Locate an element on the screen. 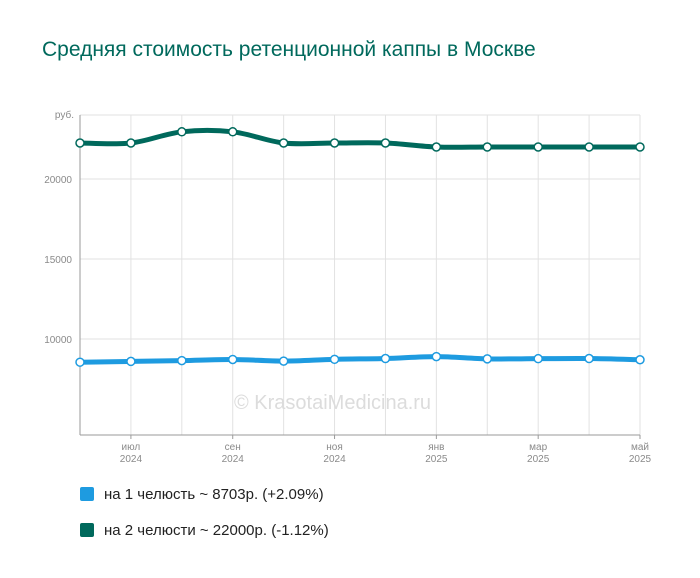 The height and width of the screenshot is (578, 700). legend-item-series-2: на 2 челюсти ~ 22000р. (-1.12%) is located at coordinates (204, 530).